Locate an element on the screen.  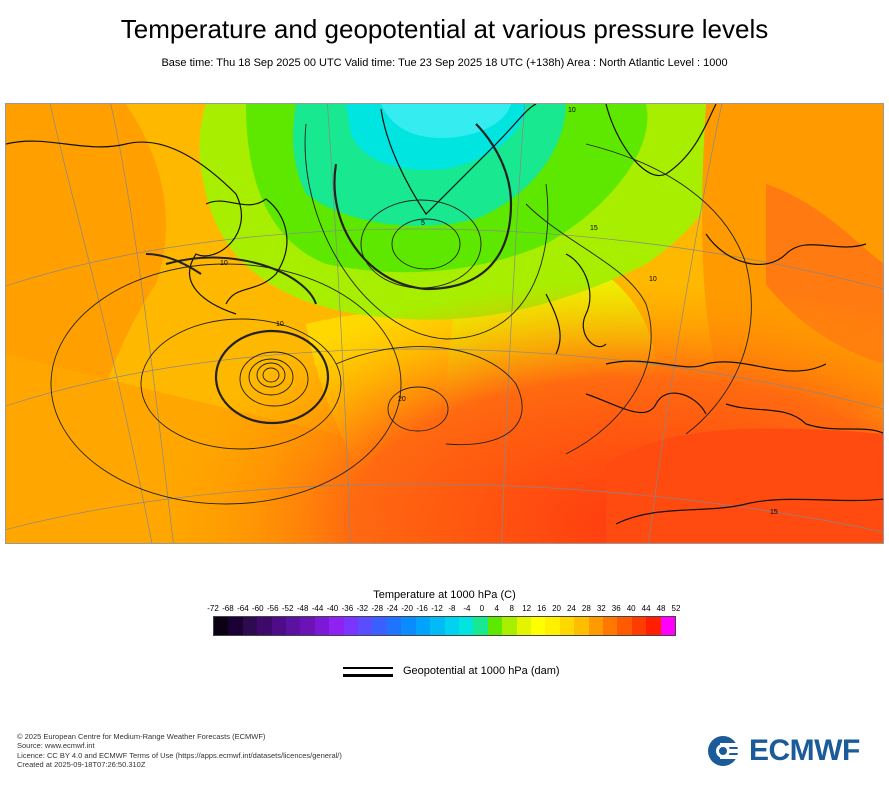
ecmwf-logo-text: ECMWF is located at coordinates (804, 750).